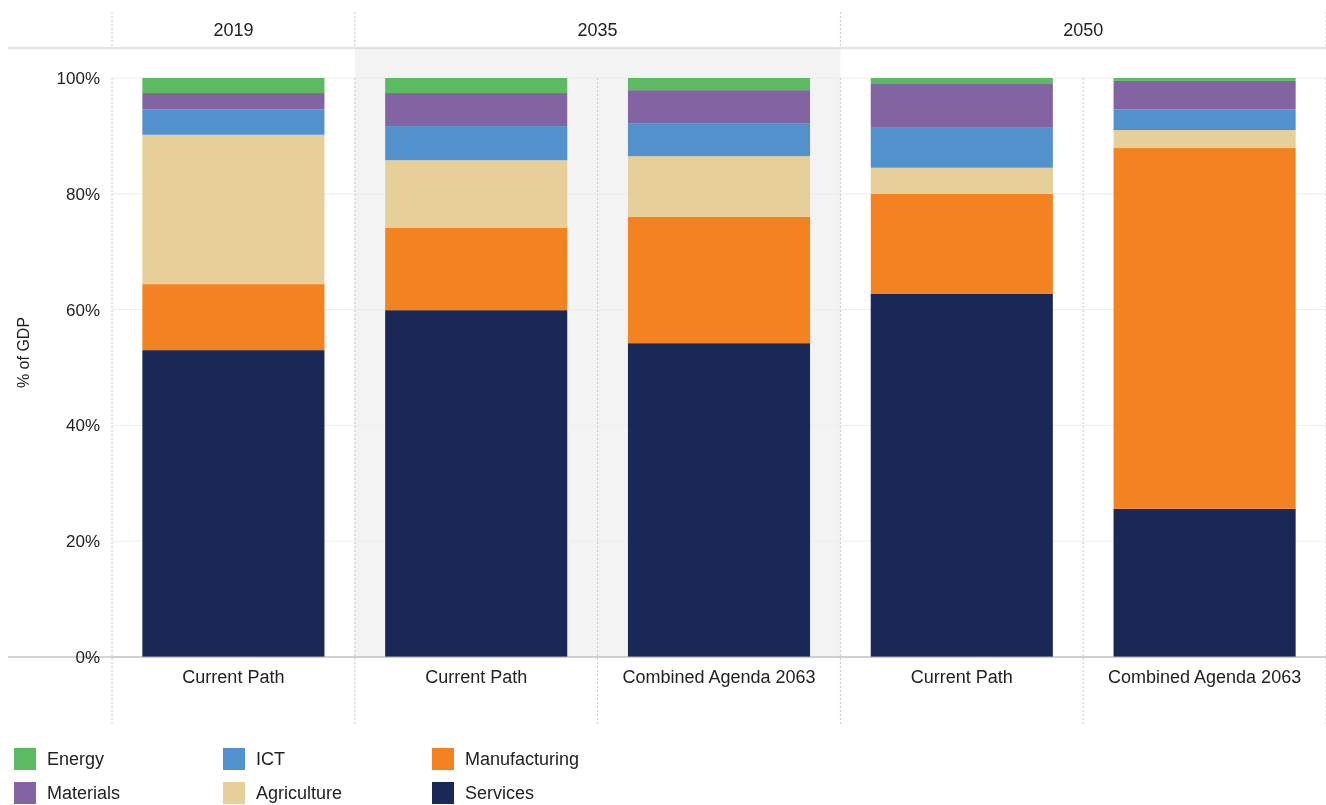  I want to click on text: 2050, so click(1083, 30).